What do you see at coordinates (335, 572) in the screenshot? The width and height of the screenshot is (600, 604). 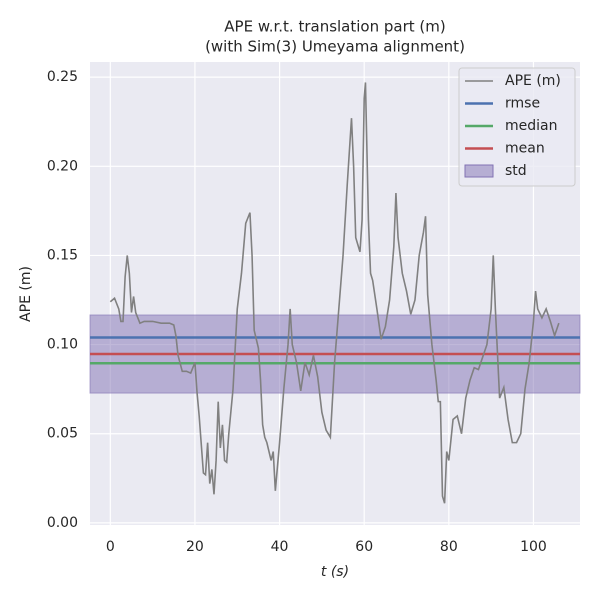 I see `x-axis-label: t (s)` at bounding box center [335, 572].